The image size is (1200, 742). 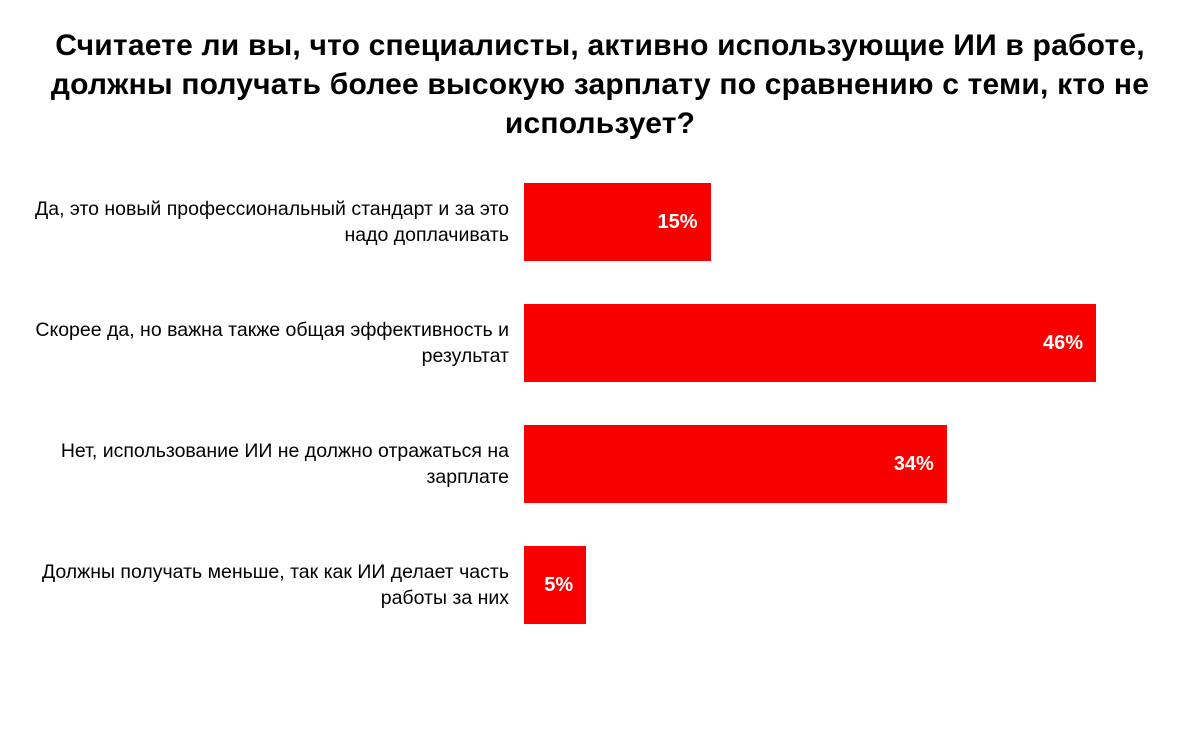 I want to click on bar-track: 46%, so click(x=862, y=343).